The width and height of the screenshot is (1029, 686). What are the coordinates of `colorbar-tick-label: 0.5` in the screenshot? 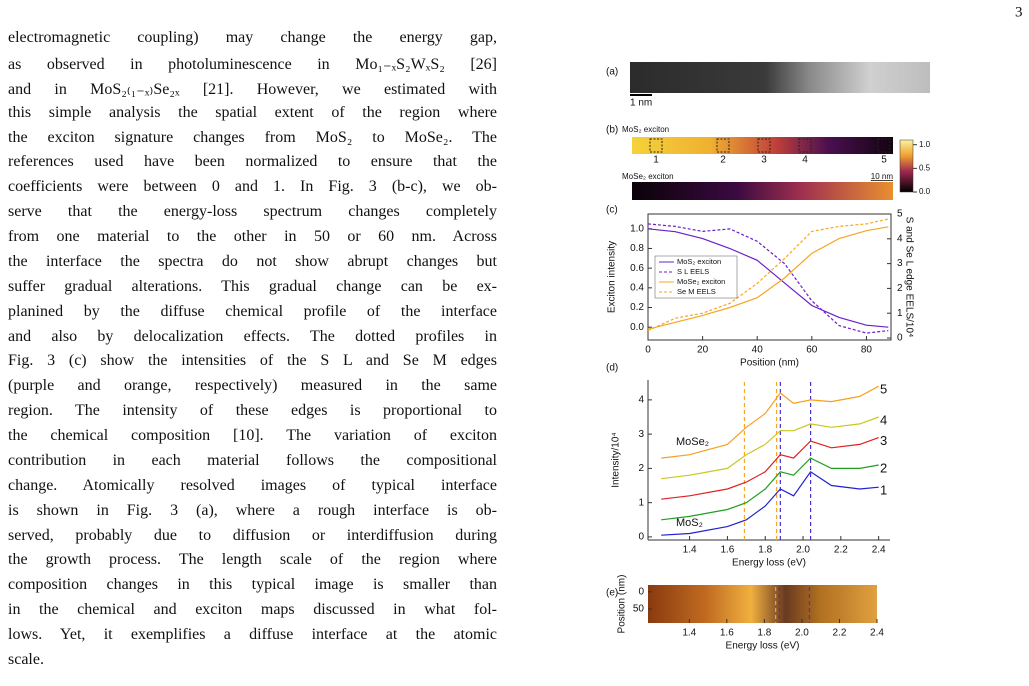 It's located at (925, 167).